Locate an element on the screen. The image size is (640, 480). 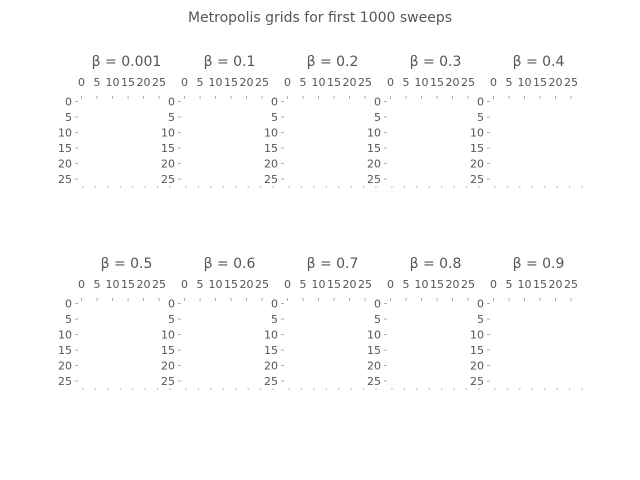
panel-title: β = 0.1 is located at coordinates (230, 62).